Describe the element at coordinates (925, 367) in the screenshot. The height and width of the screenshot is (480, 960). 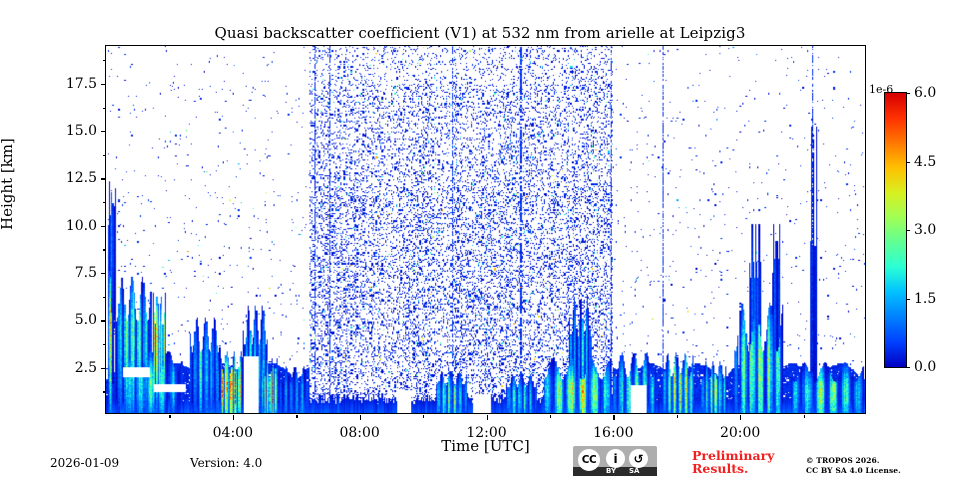
I see `colorbar-tick-label: 0.0` at that location.